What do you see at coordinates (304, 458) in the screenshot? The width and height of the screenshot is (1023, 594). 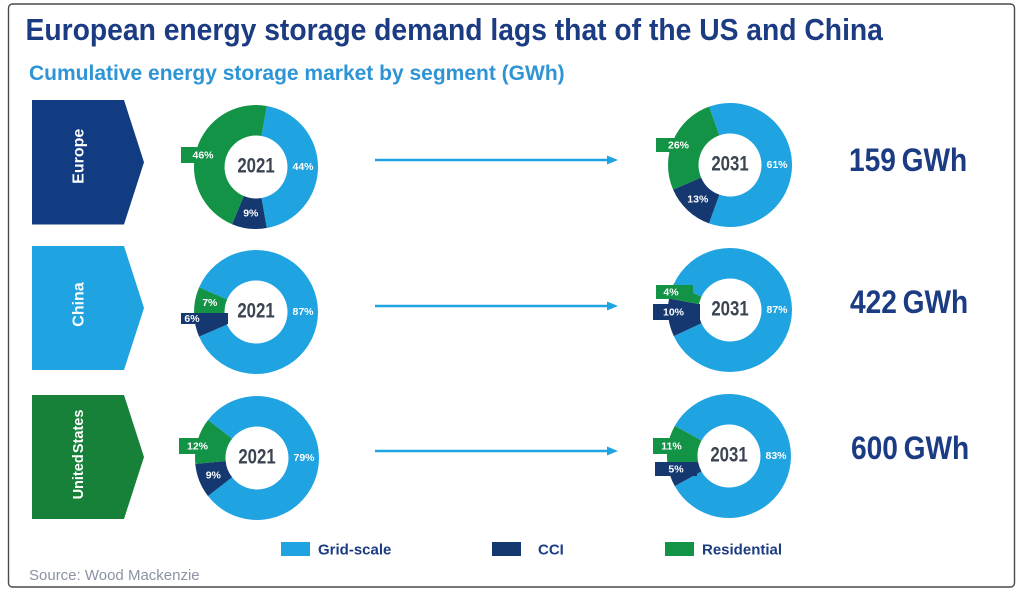 I see `svg-text: 79%` at bounding box center [304, 458].